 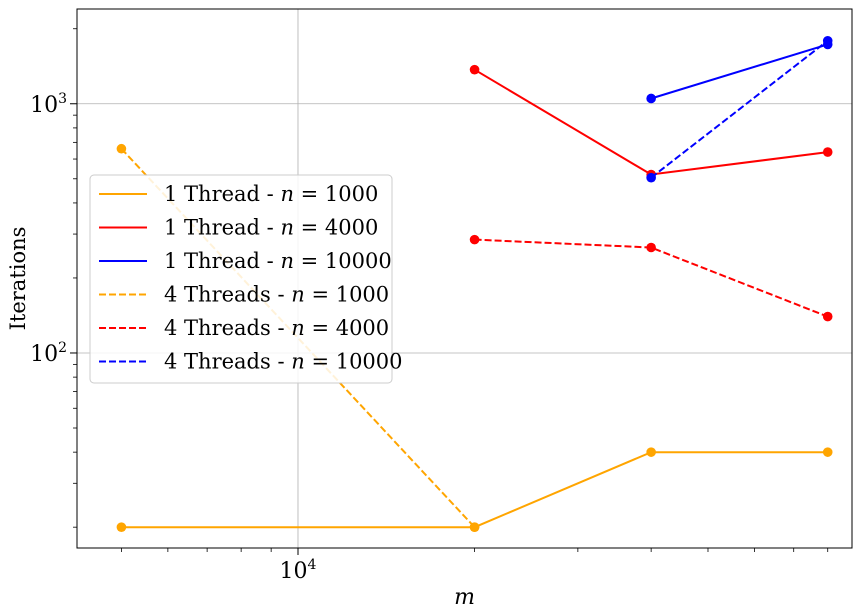 What do you see at coordinates (464, 597) in the screenshot?
I see `x-axis-label: m` at bounding box center [464, 597].